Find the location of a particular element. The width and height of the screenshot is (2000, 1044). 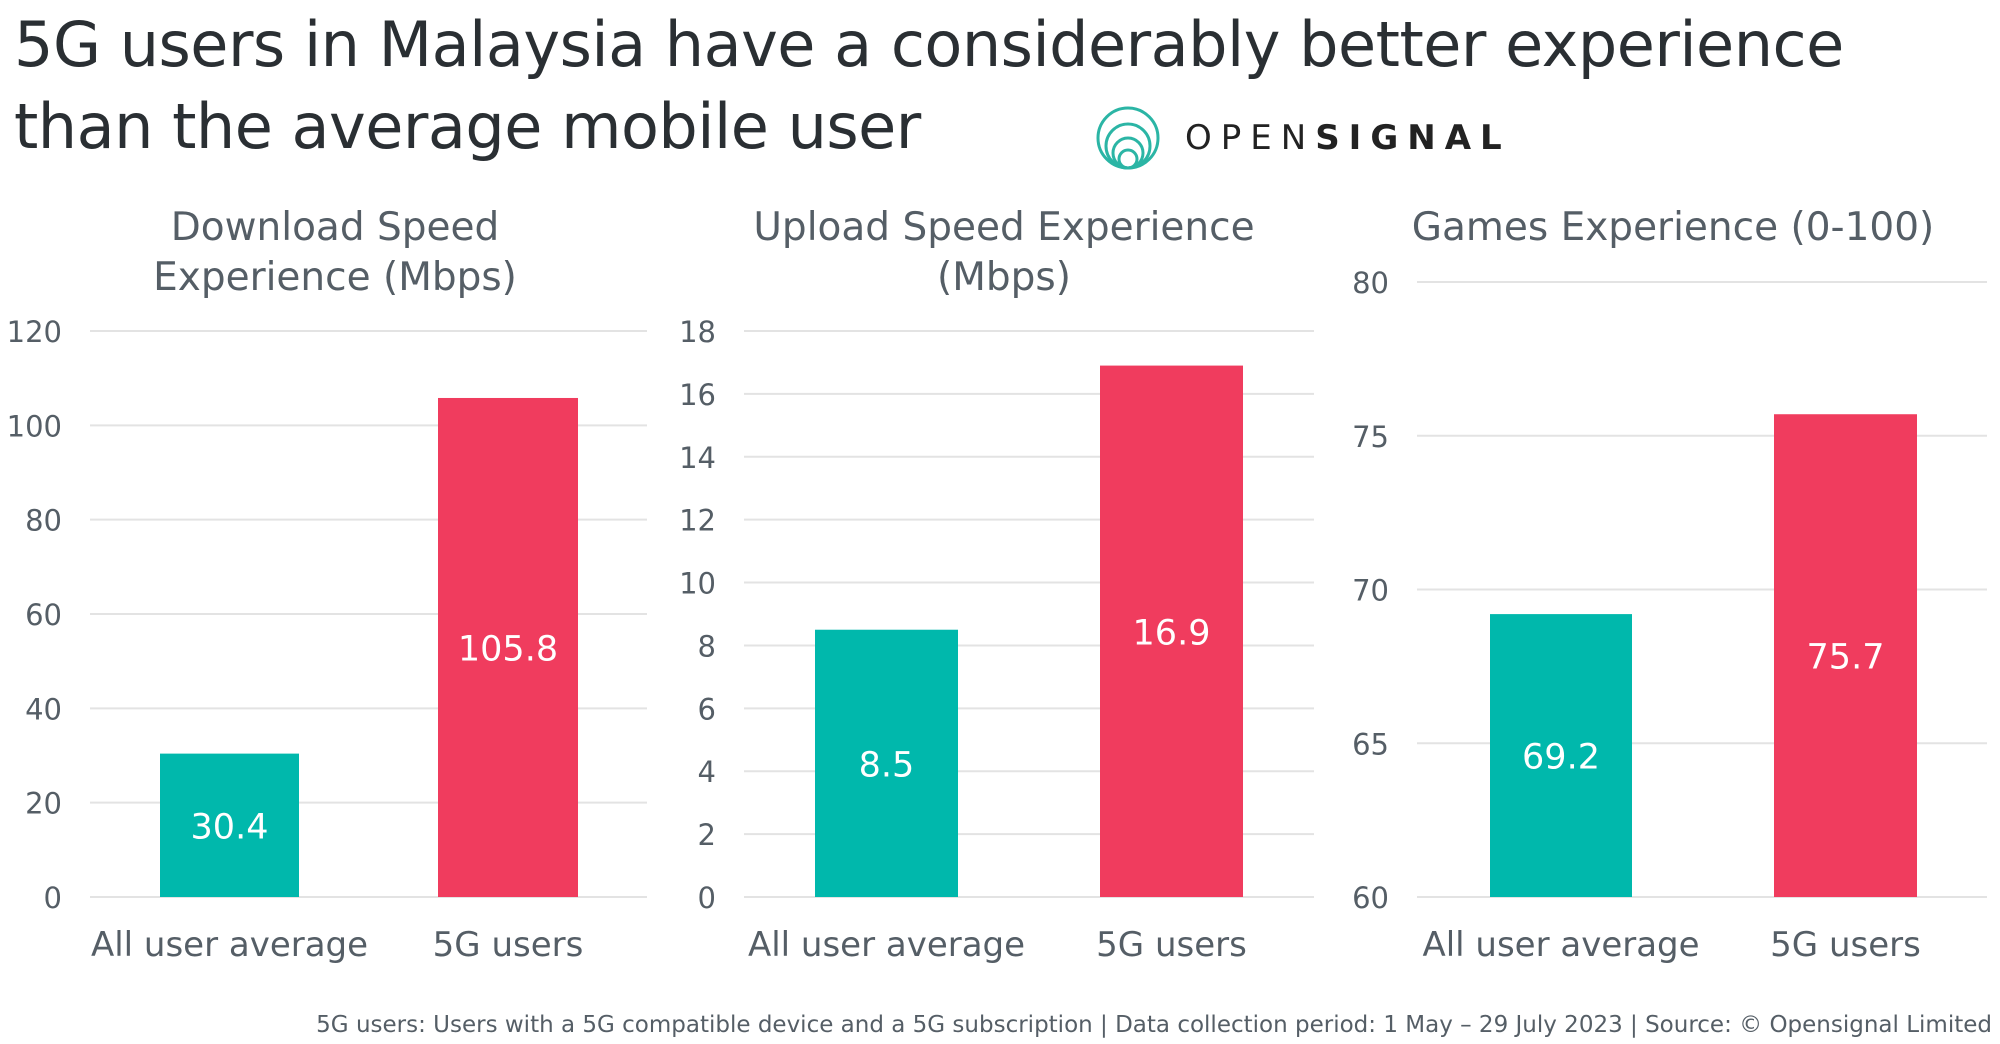

logo-word-open: OPEN is located at coordinates (1250, 138).